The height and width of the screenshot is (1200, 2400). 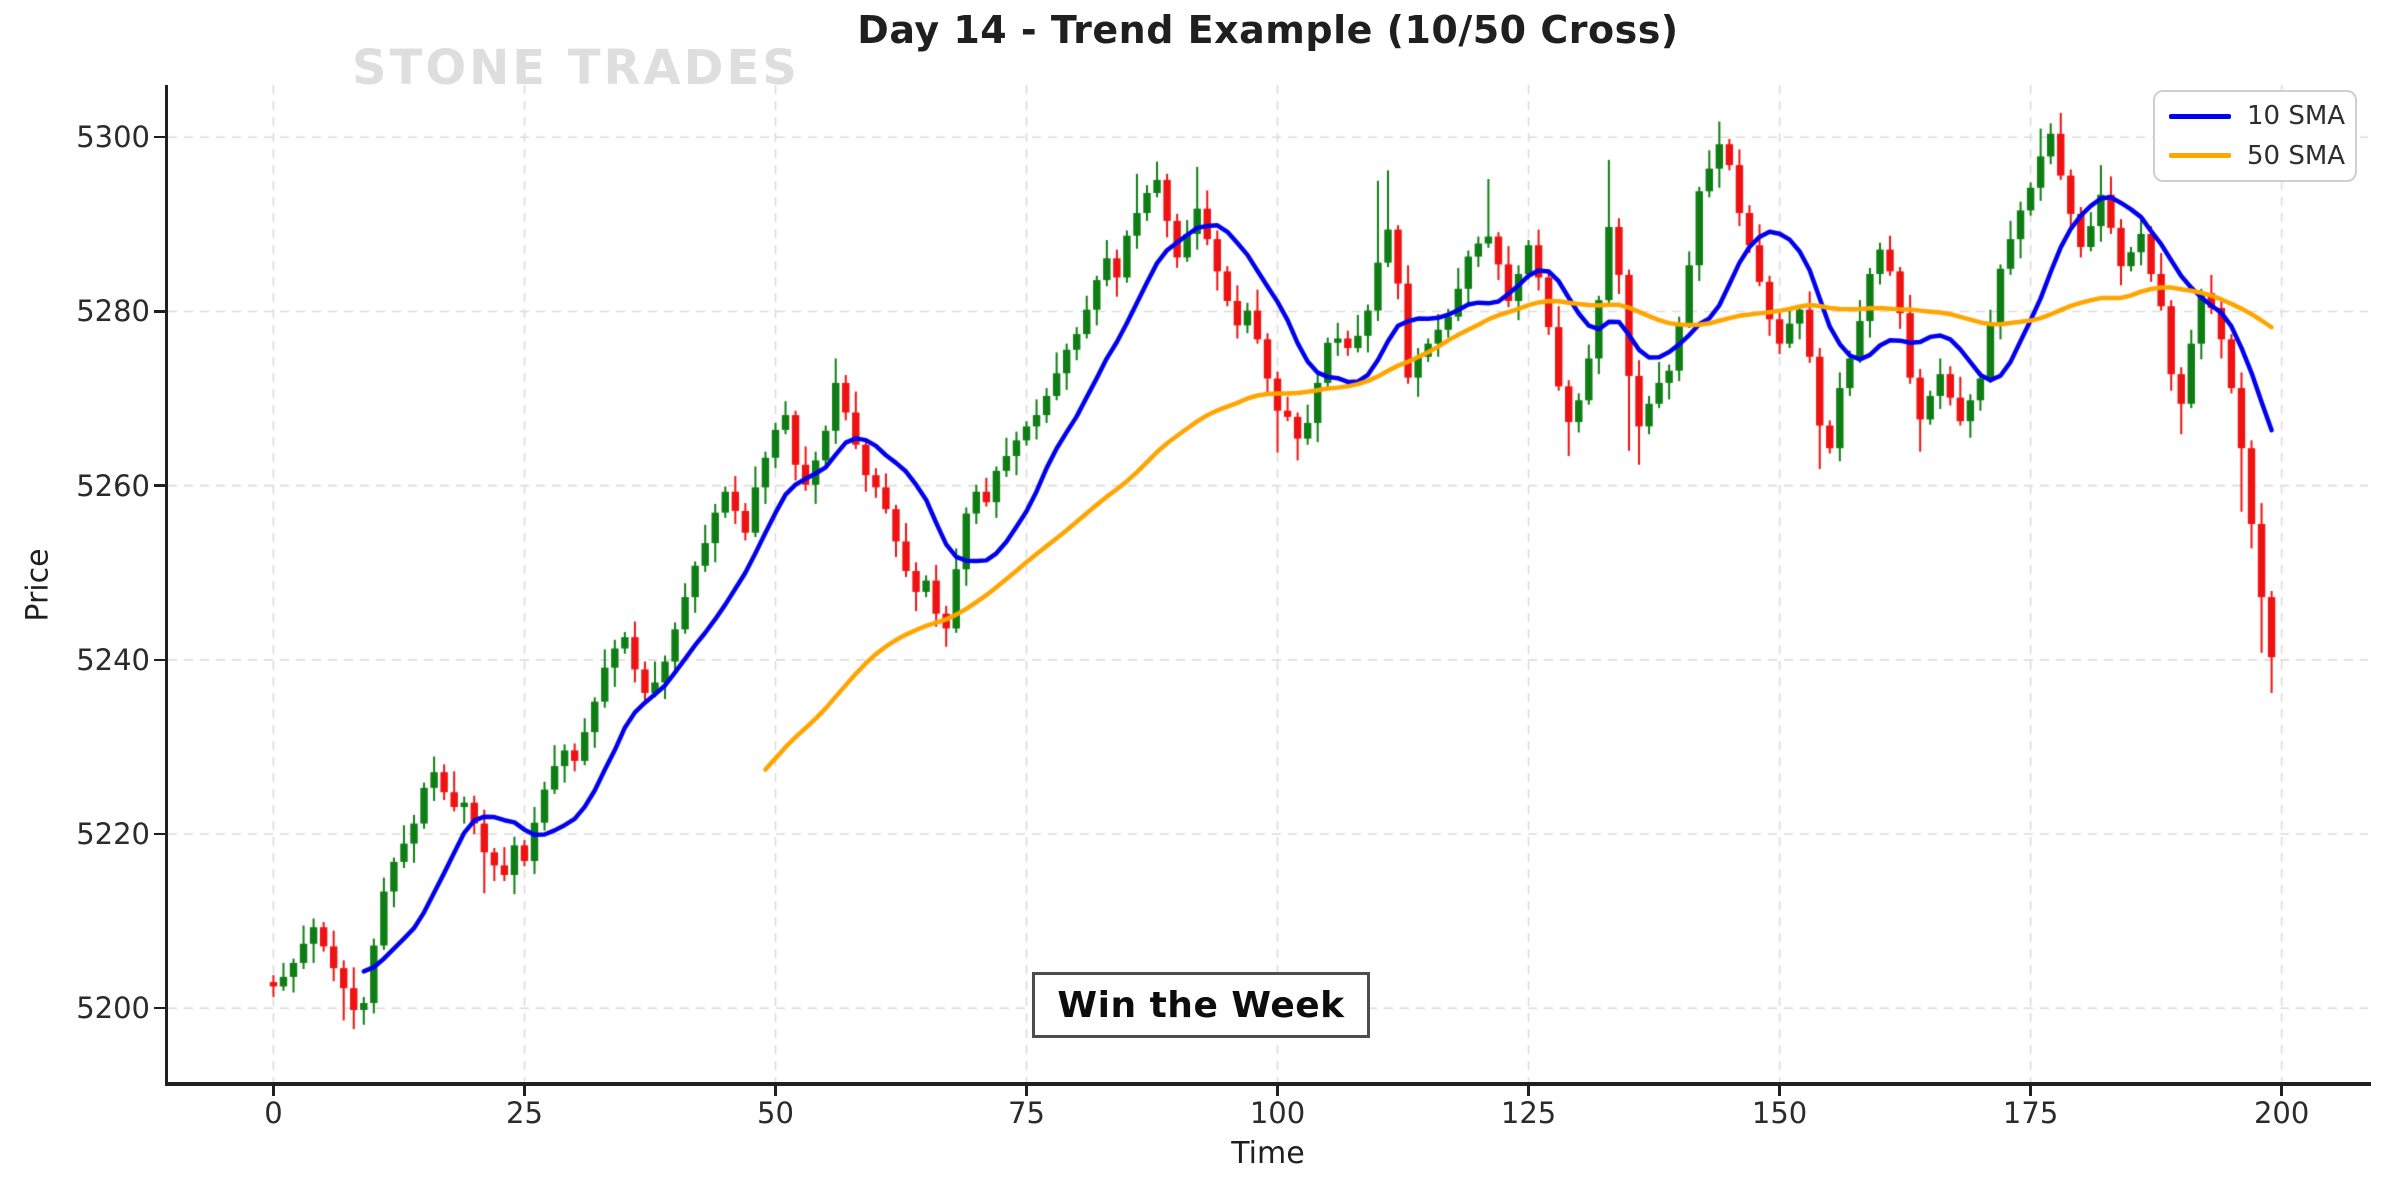 What do you see at coordinates (2255, 136) in the screenshot?
I see `legend: 10 SMA 50 SMA` at bounding box center [2255, 136].